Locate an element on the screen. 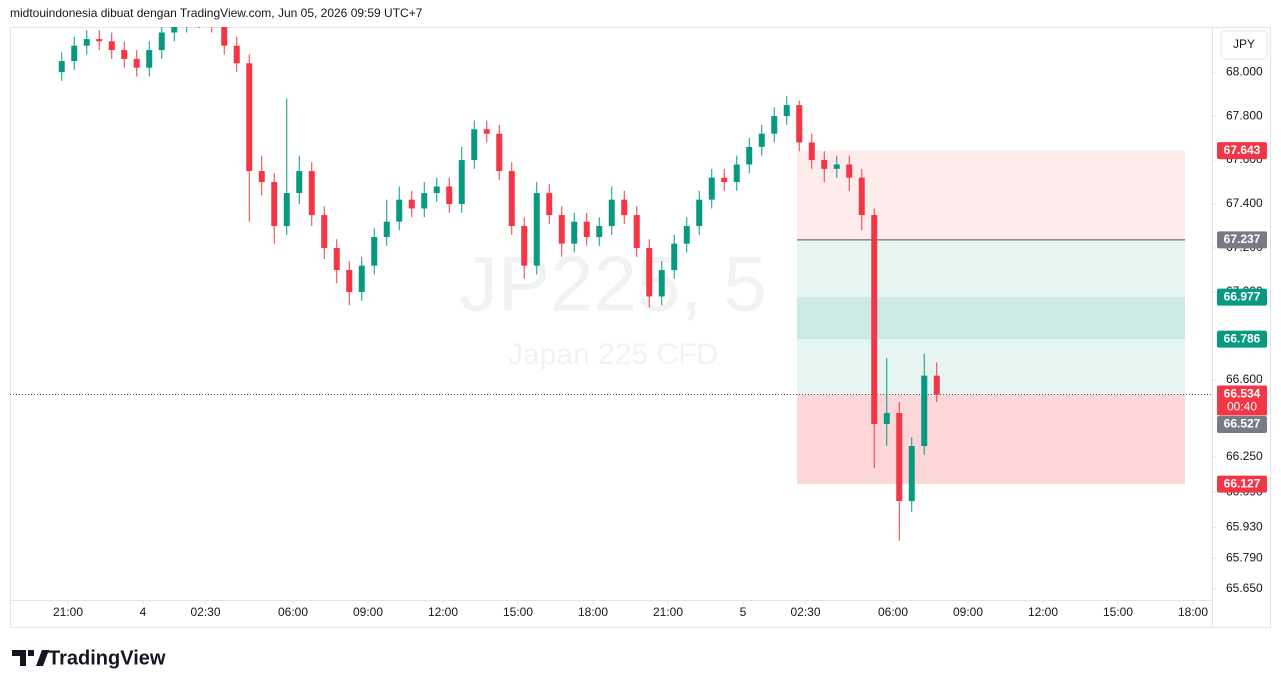 The height and width of the screenshot is (693, 1281). current-price-box is located at coordinates (1242, 400).